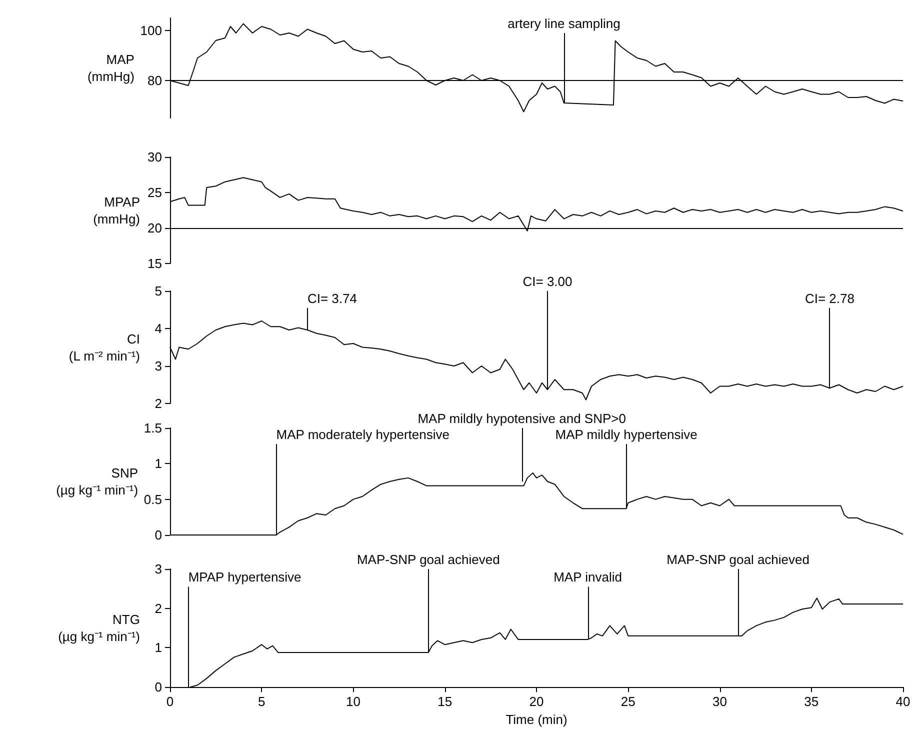 Image resolution: width=914 pixels, height=731 pixels. Describe the element at coordinates (628, 702) in the screenshot. I see `x-tick-label: 25` at that location.